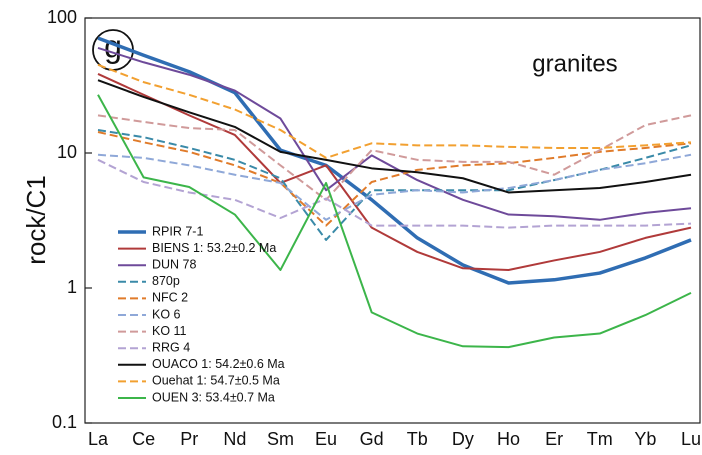 The width and height of the screenshot is (702, 455). Describe the element at coordinates (691, 439) in the screenshot. I see `x-tick-label: Lu` at that location.